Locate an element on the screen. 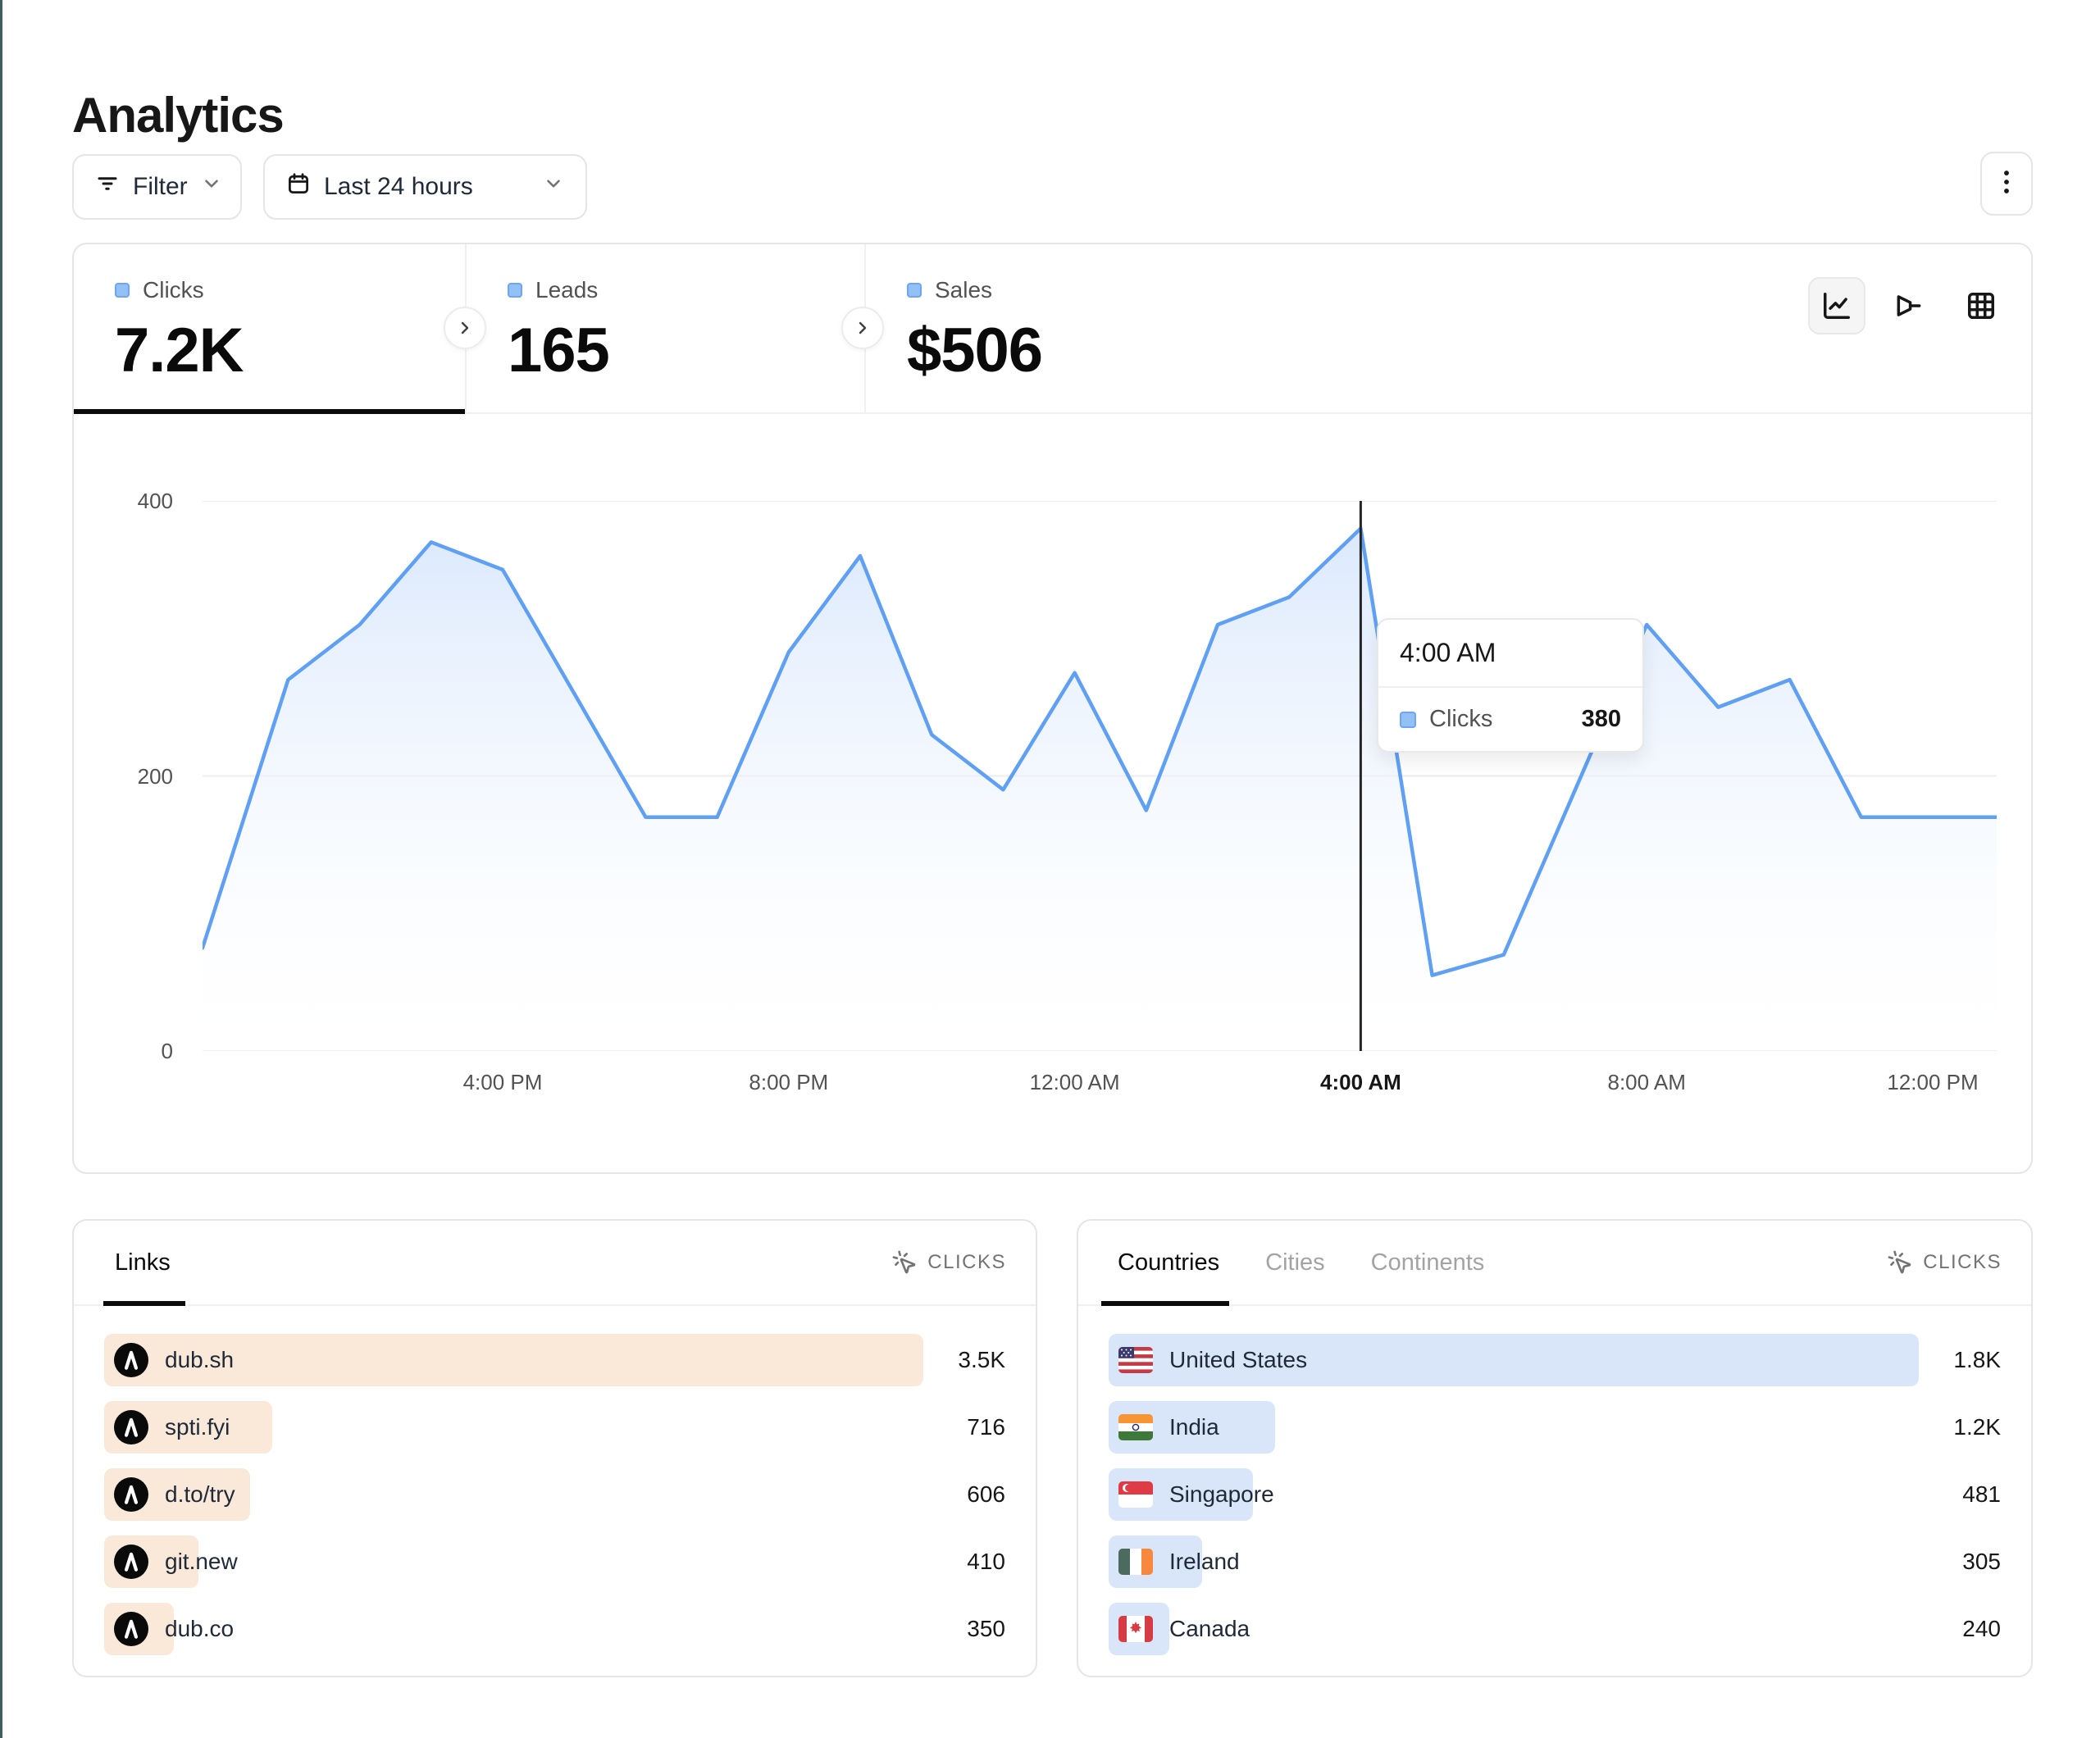 This screenshot has width=2100, height=1738. list-item-value: 1.2K is located at coordinates (1977, 1427).